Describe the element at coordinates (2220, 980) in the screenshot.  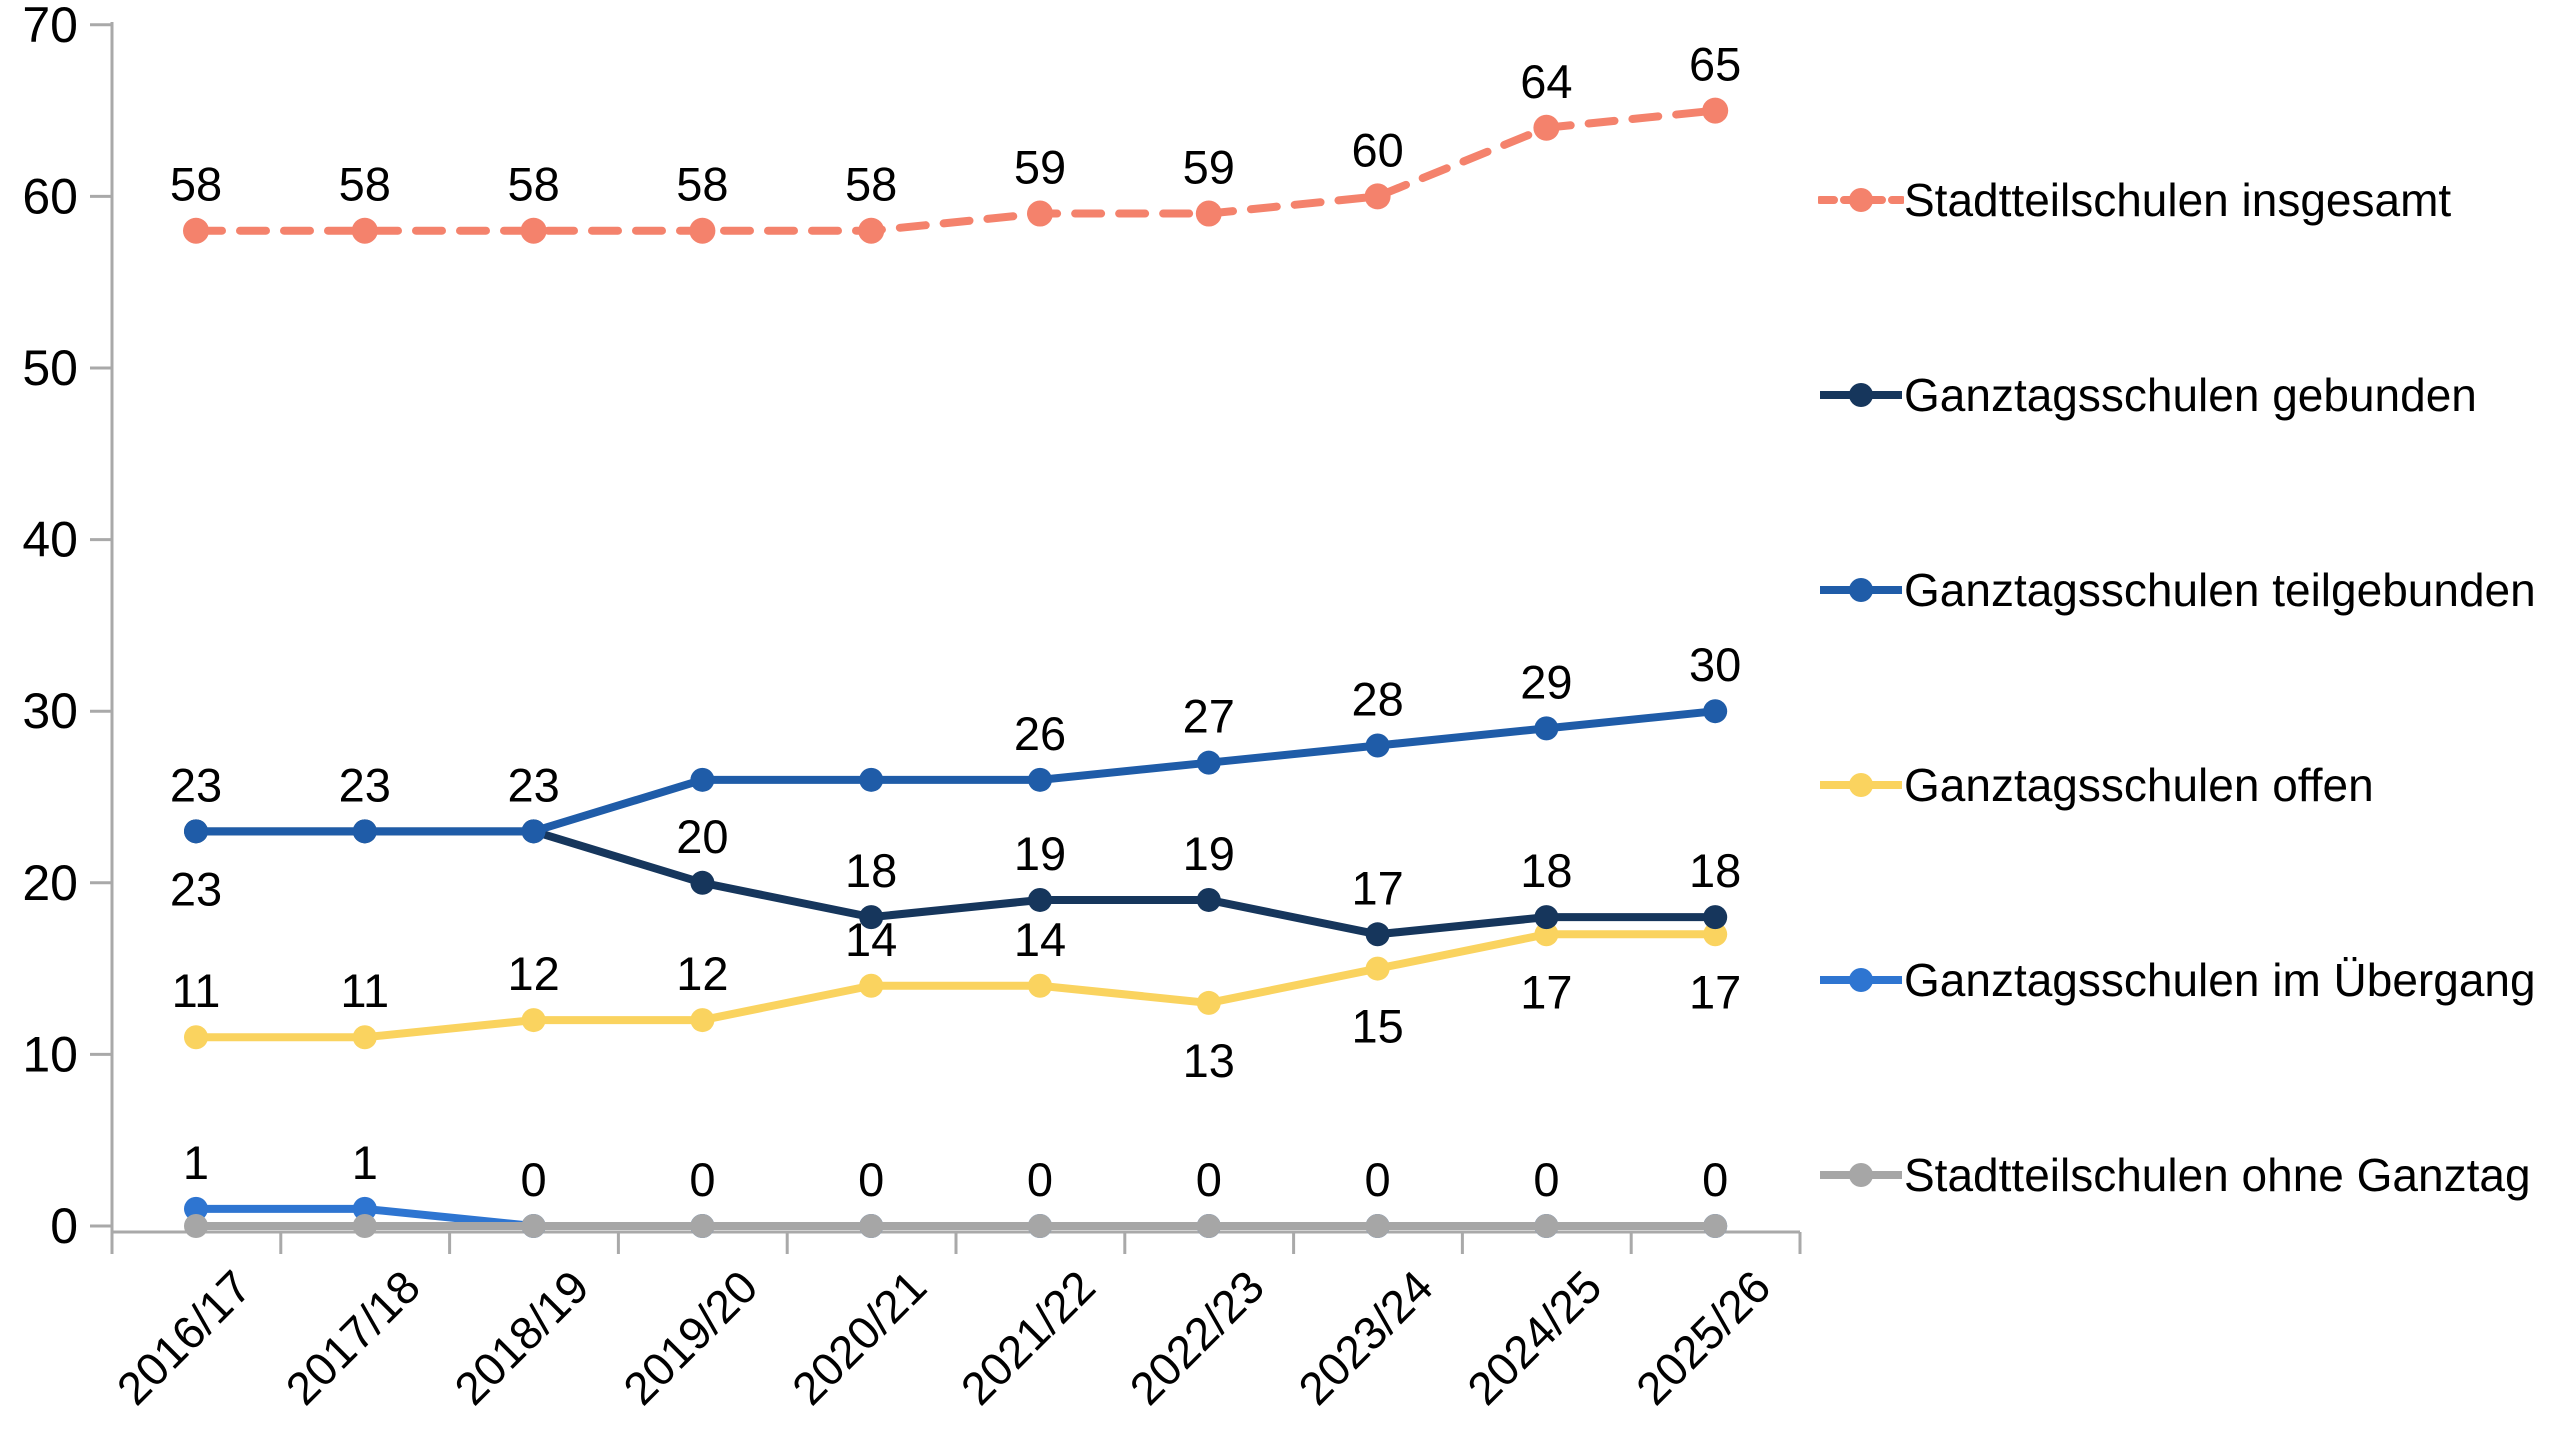
I see `legend-item-label: Ganztagsschulen im Übergang` at that location.